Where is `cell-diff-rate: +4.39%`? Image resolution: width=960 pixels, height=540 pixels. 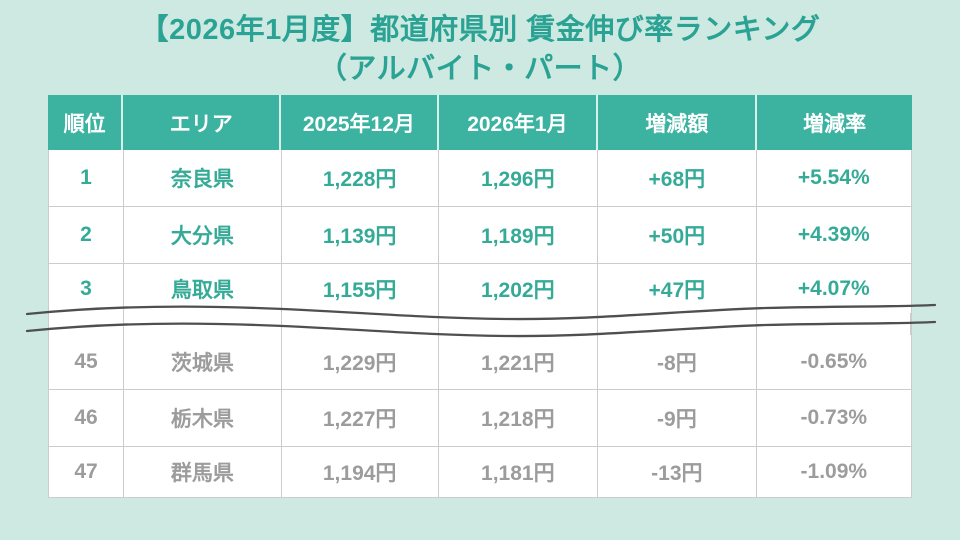 cell-diff-rate: +4.39% is located at coordinates (833, 235).